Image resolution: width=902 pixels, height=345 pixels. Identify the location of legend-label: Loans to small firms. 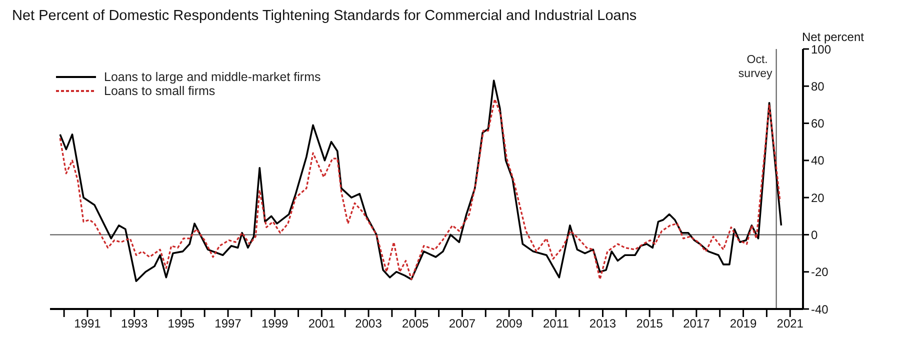
(160, 91).